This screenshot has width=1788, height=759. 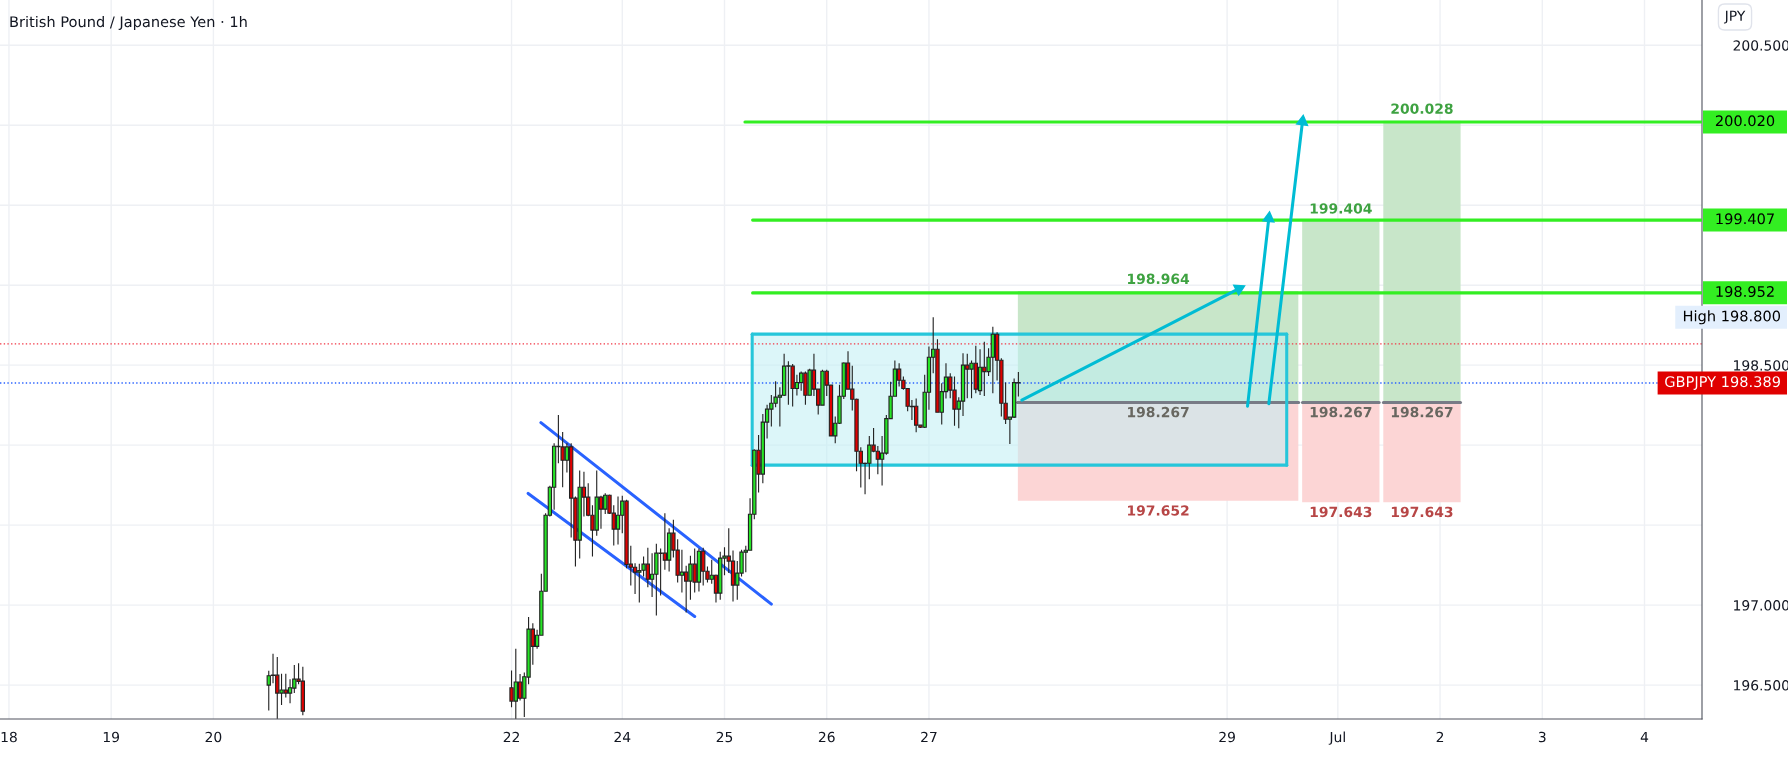 What do you see at coordinates (1341, 208) in the screenshot?
I see `annotation: 199.404` at bounding box center [1341, 208].